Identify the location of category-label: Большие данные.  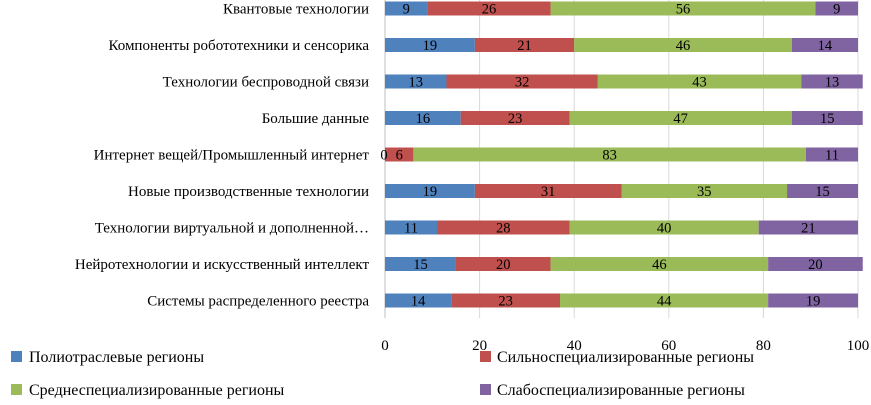
(316, 119).